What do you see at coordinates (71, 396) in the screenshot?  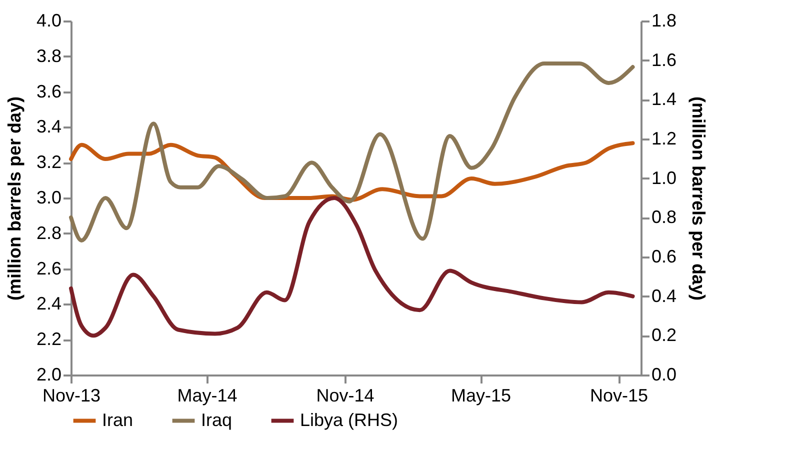 I see `x-tick-label: Nov-13` at bounding box center [71, 396].